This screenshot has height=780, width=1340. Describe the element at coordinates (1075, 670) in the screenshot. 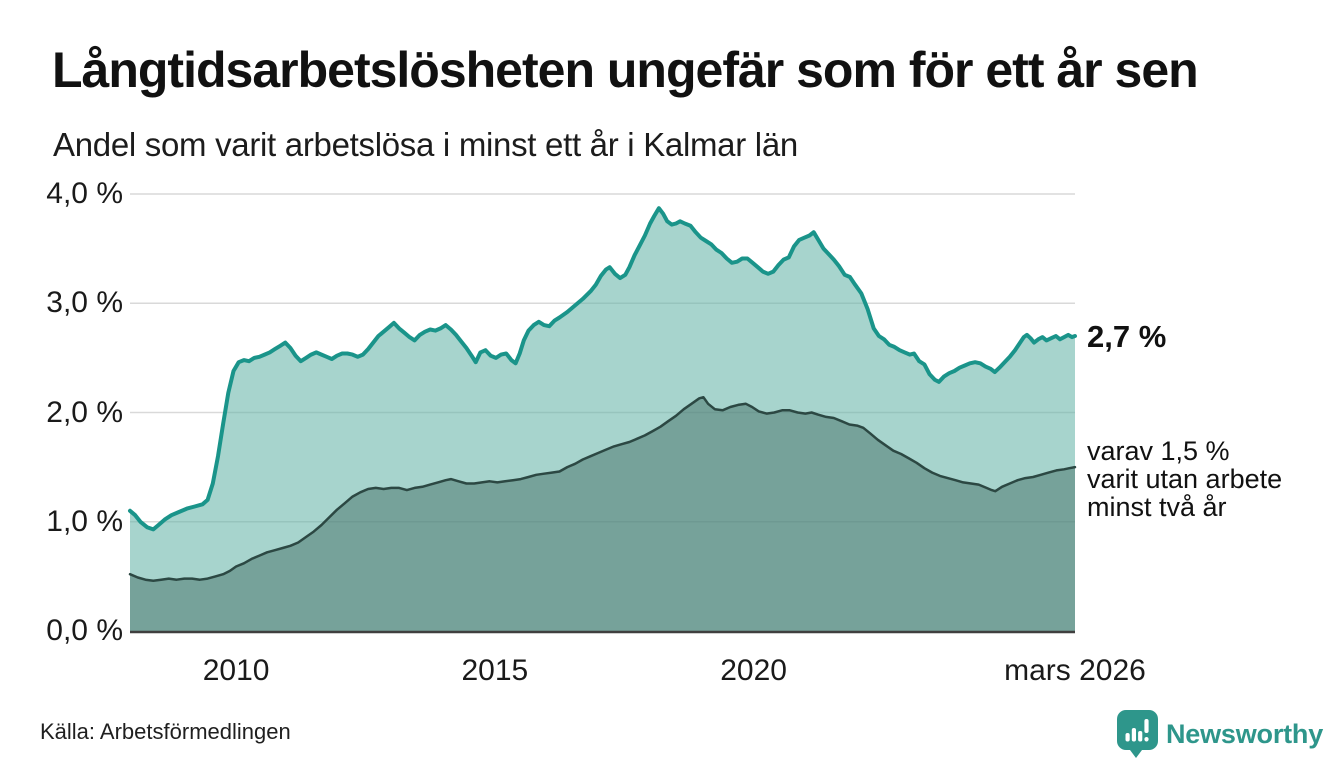

I see `x-tick-label: mars 2026` at that location.